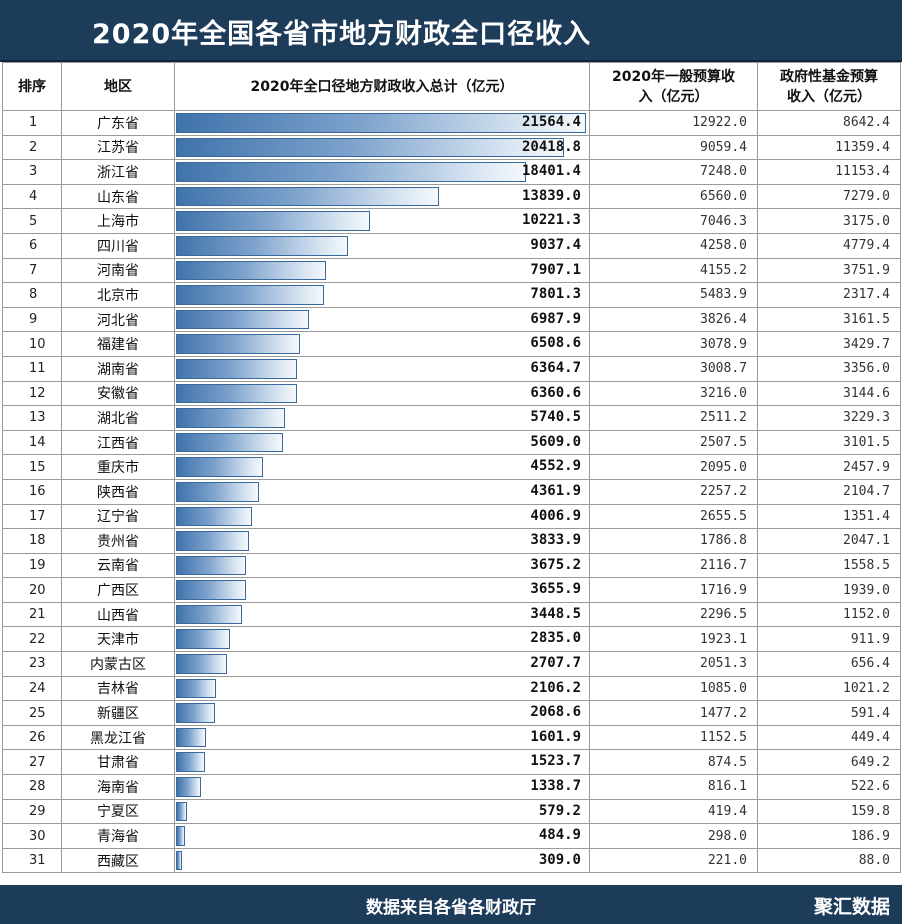 This screenshot has height=924, width=902. Describe the element at coordinates (551, 220) in the screenshot. I see `total-value-label: 10221.3` at that location.